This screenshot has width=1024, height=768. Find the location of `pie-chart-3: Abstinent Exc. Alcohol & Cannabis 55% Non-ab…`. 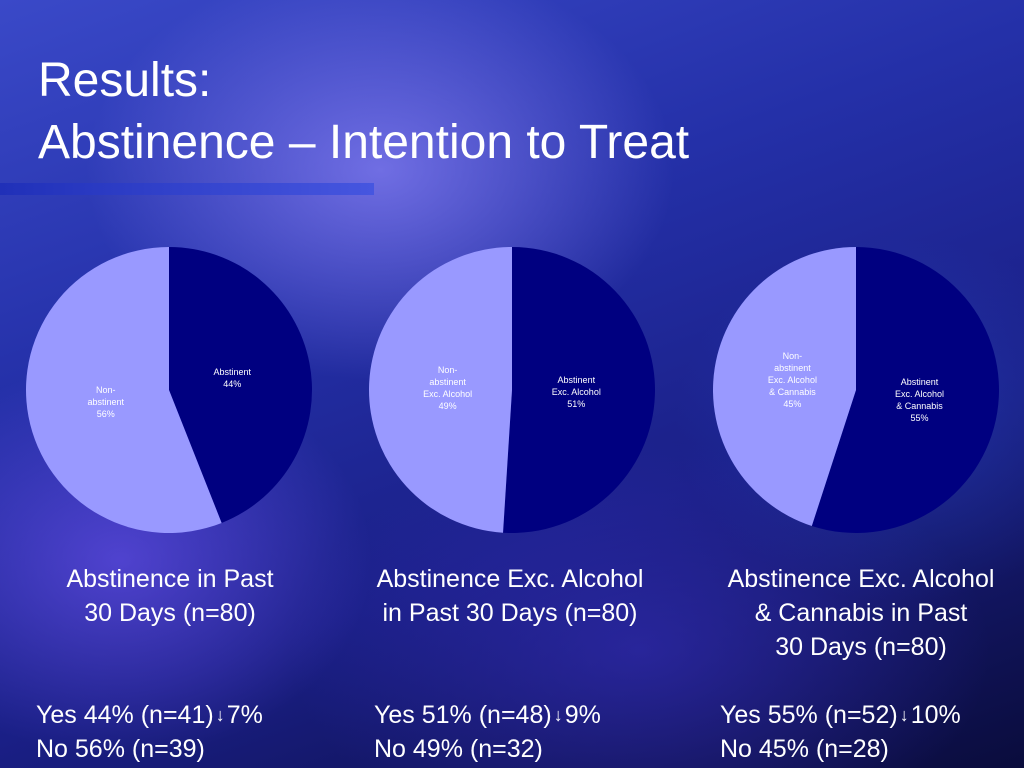

pie-chart-3: Abstinent Exc. Alcohol & Cannabis 55% Non-ab… is located at coordinates (855, 390).